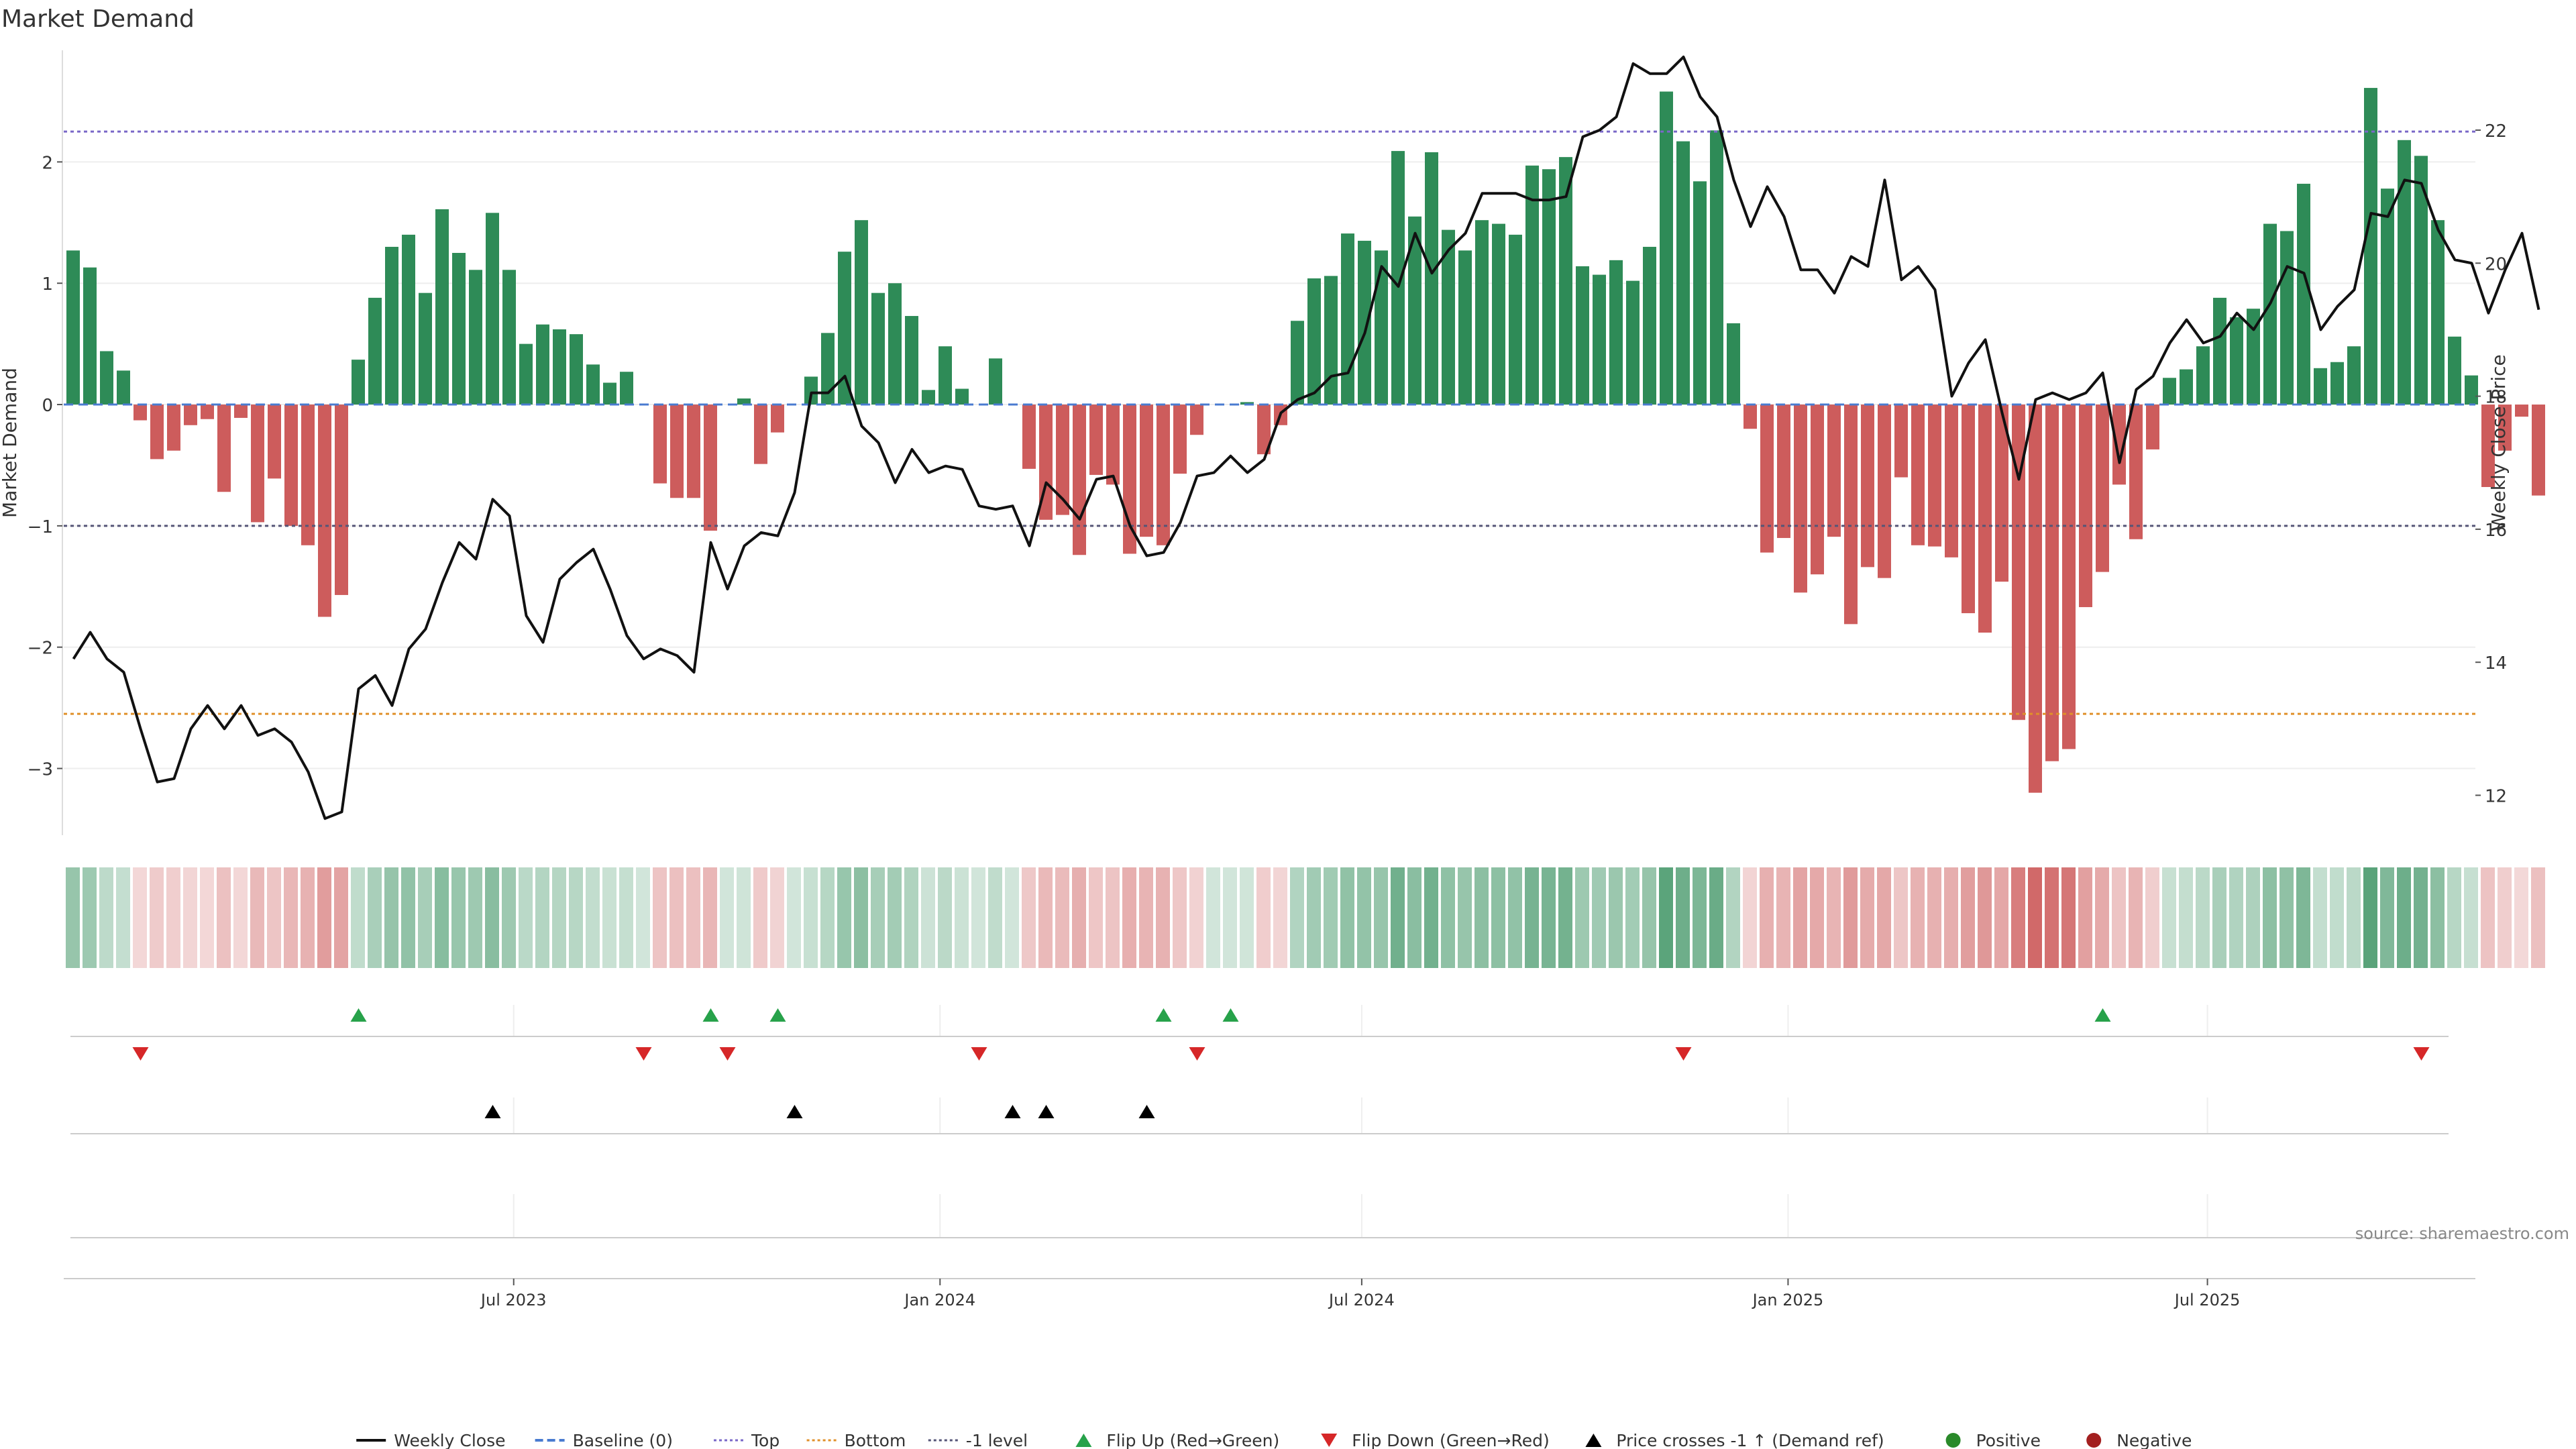  What do you see at coordinates (604, 1440) in the screenshot?
I see `legend-item: Baseline (0)` at bounding box center [604, 1440].